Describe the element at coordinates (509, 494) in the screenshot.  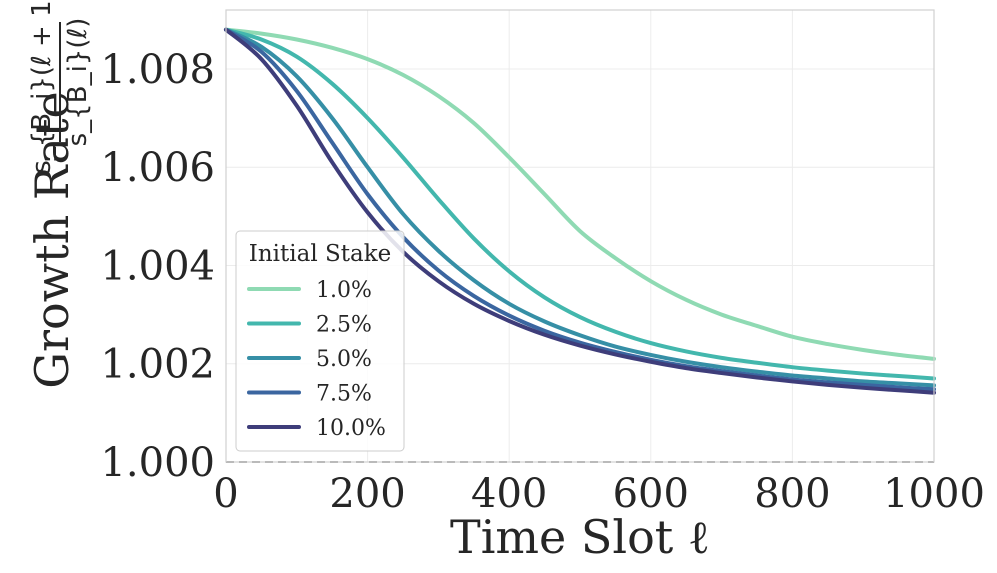
I see `x-tick-label: 400` at that location.